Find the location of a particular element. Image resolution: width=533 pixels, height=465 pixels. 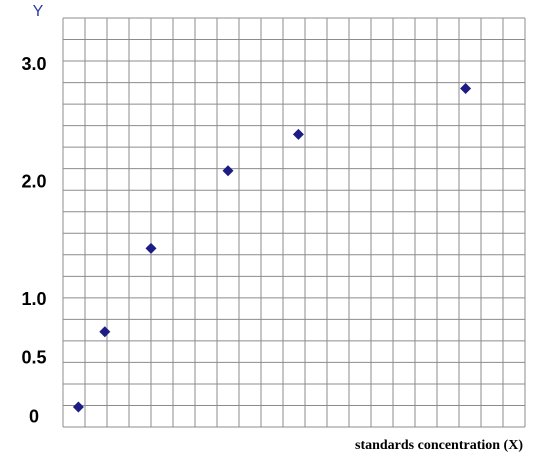

y-tick-label: 2.0 is located at coordinates (33, 181).